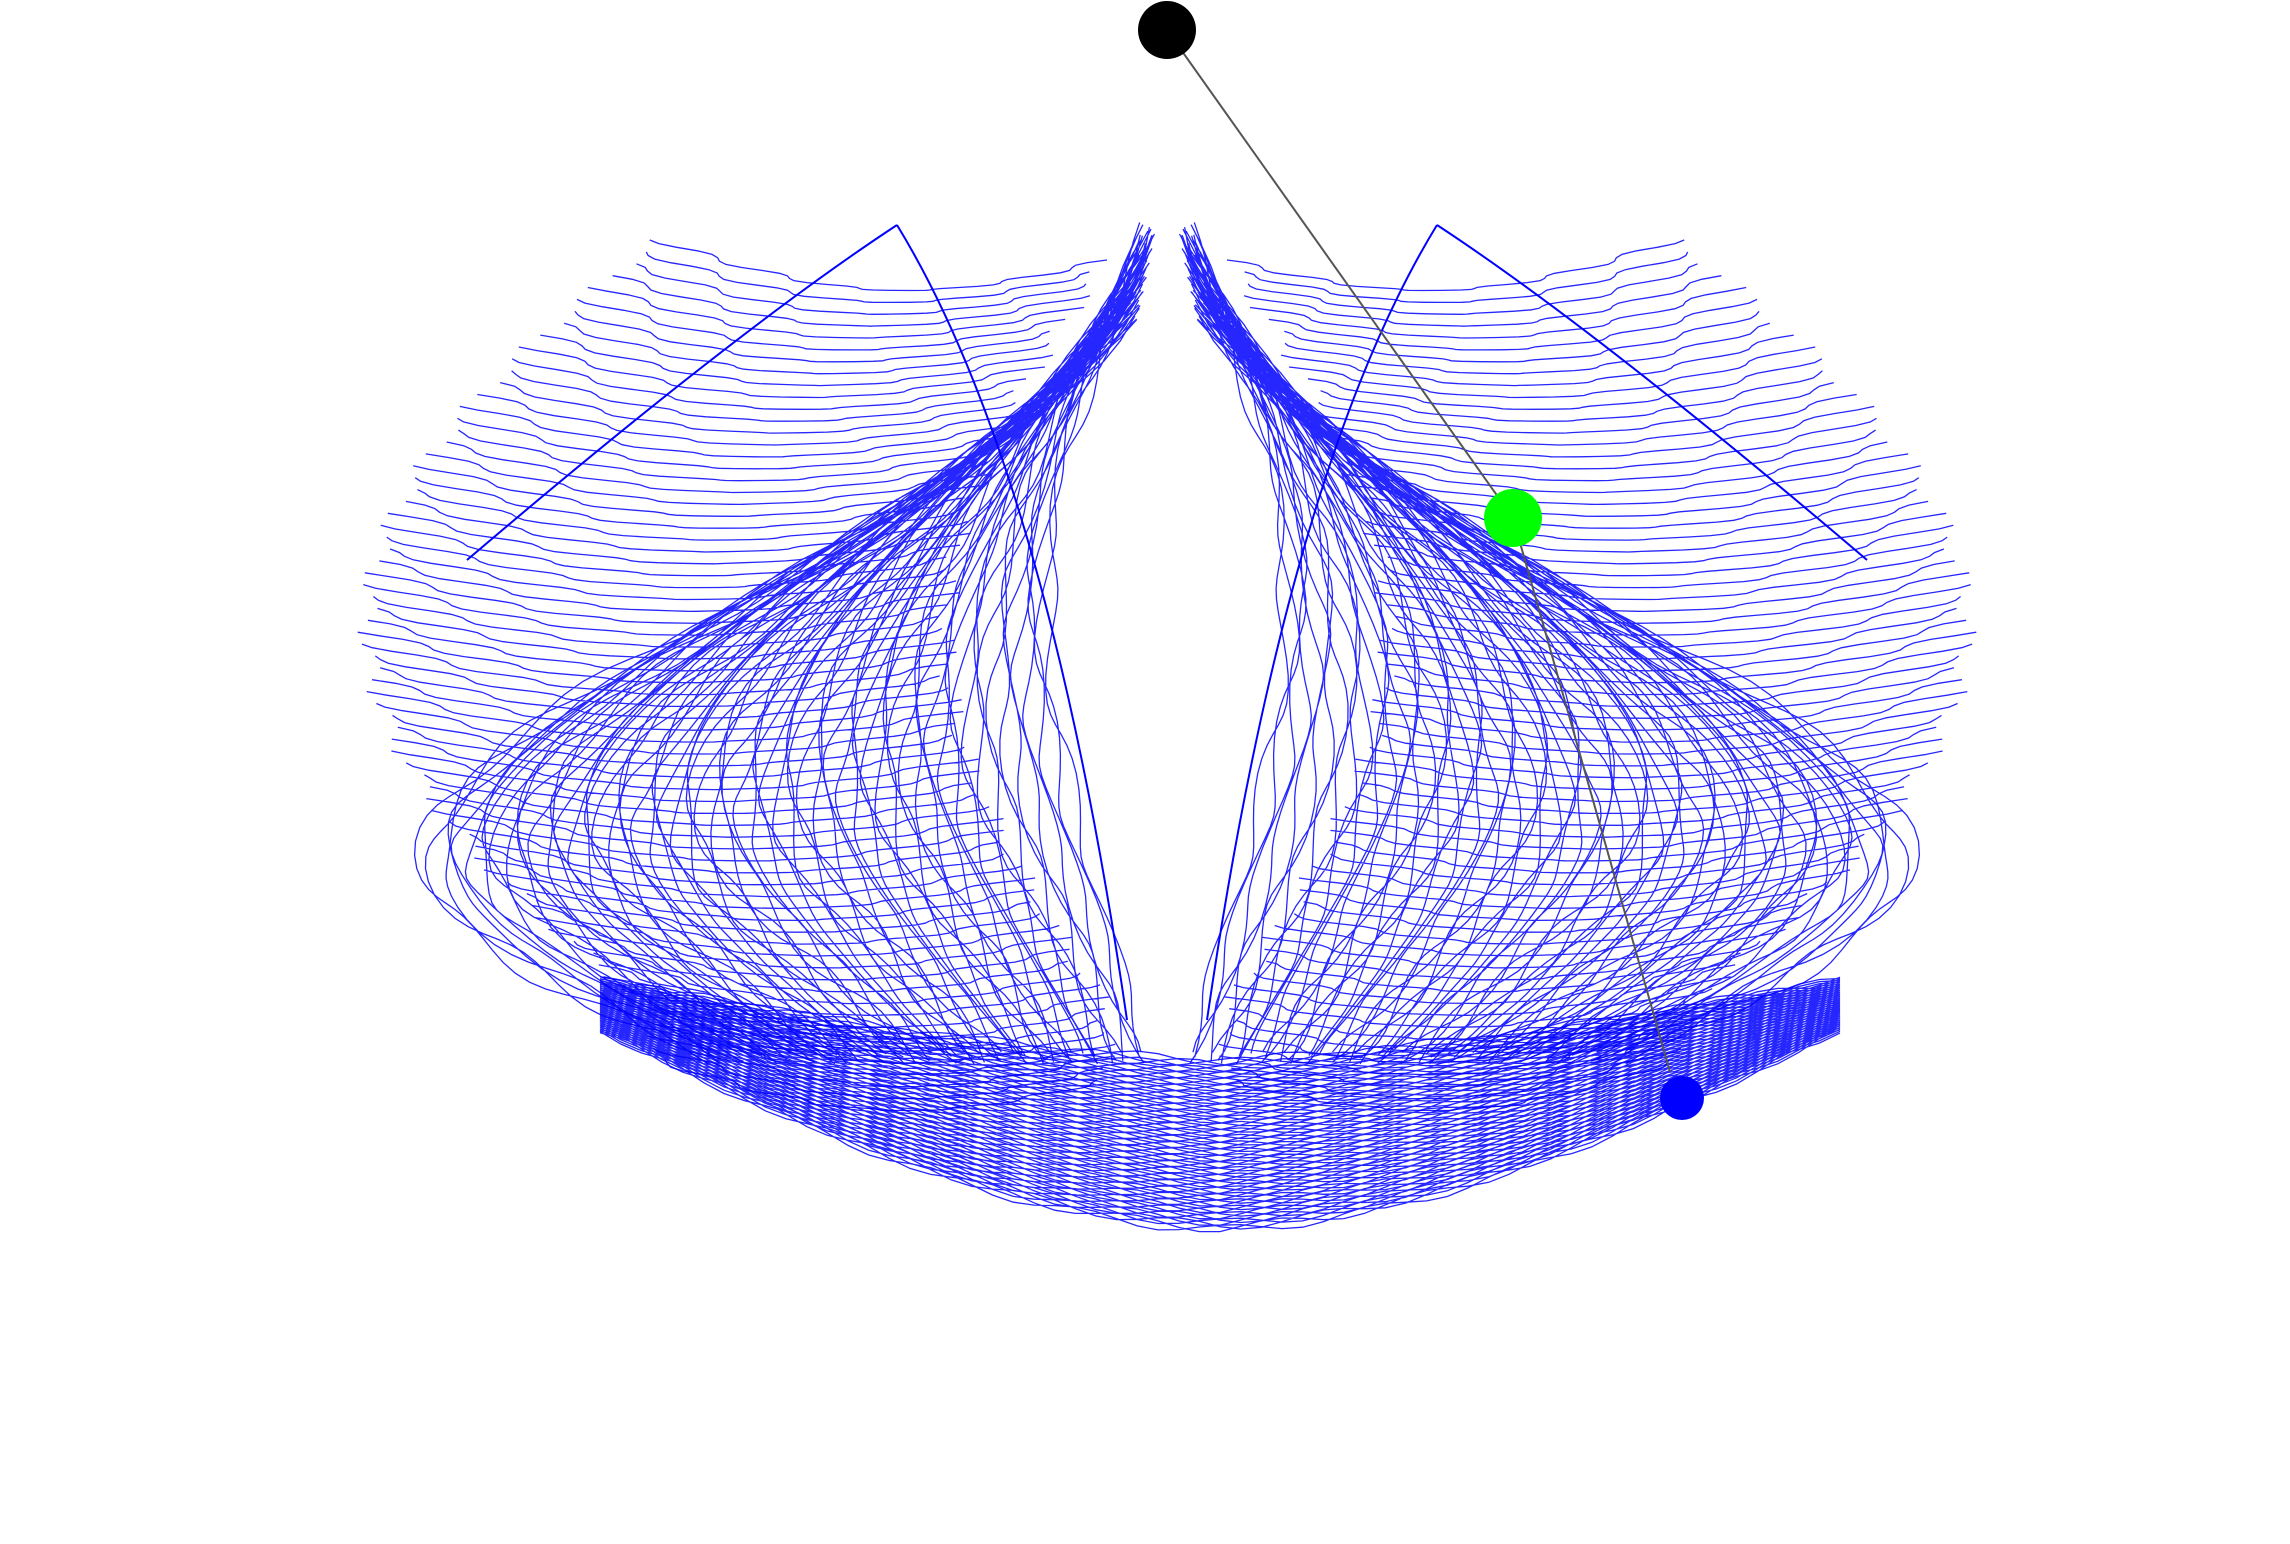 The image size is (2290, 1544). What do you see at coordinates (1682, 1098) in the screenshot?
I see `end-bob` at bounding box center [1682, 1098].